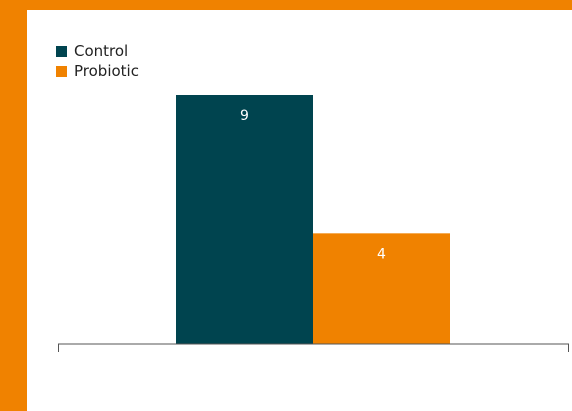 The width and height of the screenshot is (572, 411). What do you see at coordinates (244, 219) in the screenshot?
I see `bar-control` at bounding box center [244, 219].